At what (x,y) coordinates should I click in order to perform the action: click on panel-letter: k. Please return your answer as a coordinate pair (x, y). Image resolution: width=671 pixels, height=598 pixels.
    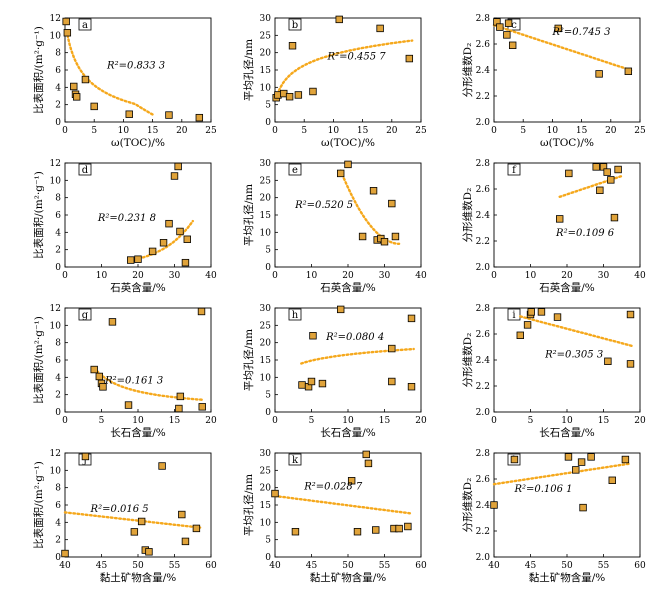
    Looking at the image, I should click on (295, 460).